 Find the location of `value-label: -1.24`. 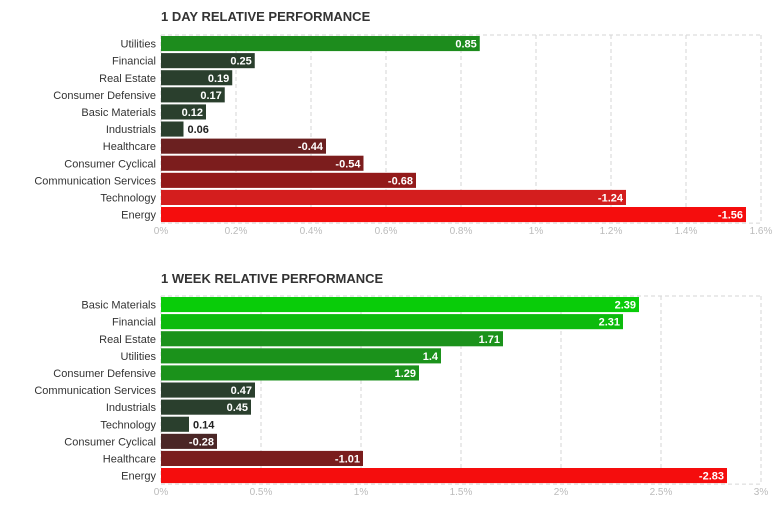

value-label: -1.24 is located at coordinates (611, 198).